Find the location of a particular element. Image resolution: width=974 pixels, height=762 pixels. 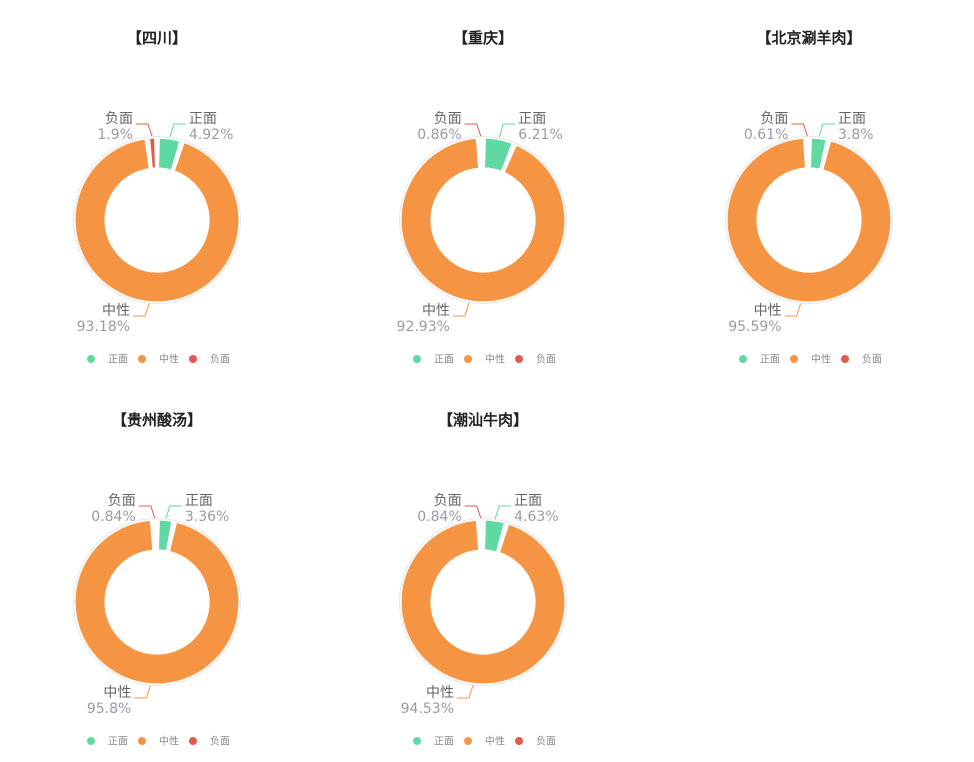

chart-title: 【潮汕牛肉】 is located at coordinates (483, 420).